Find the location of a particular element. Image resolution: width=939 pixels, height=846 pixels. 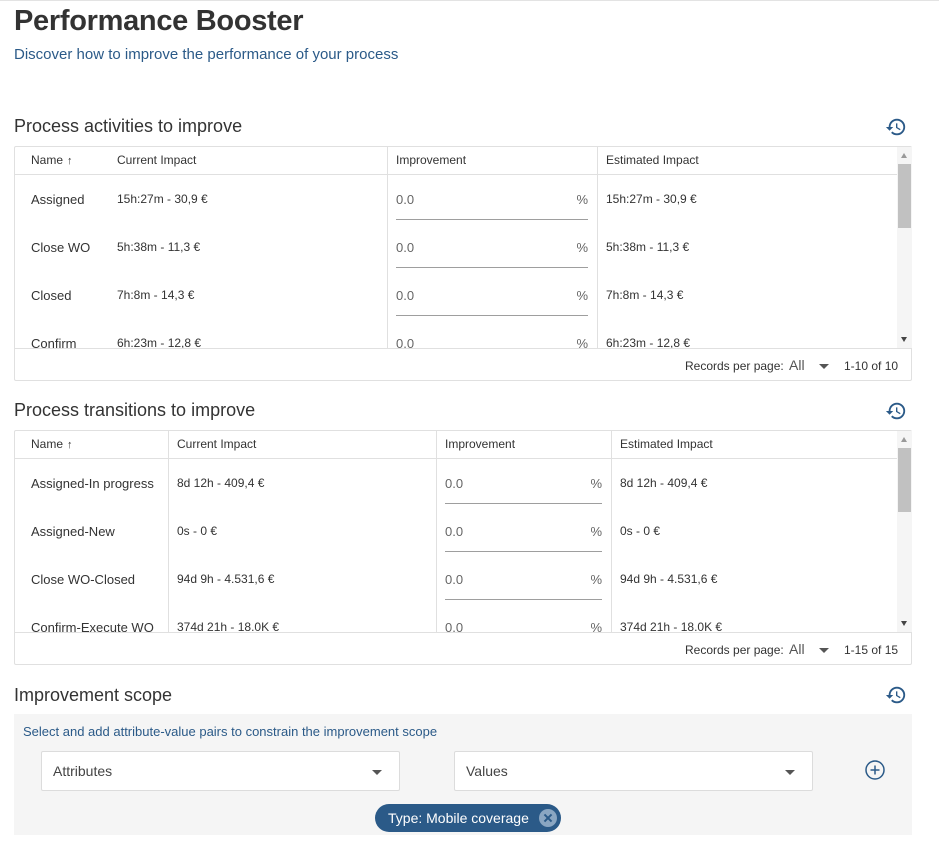

row-name: Confirm is located at coordinates (54, 342).